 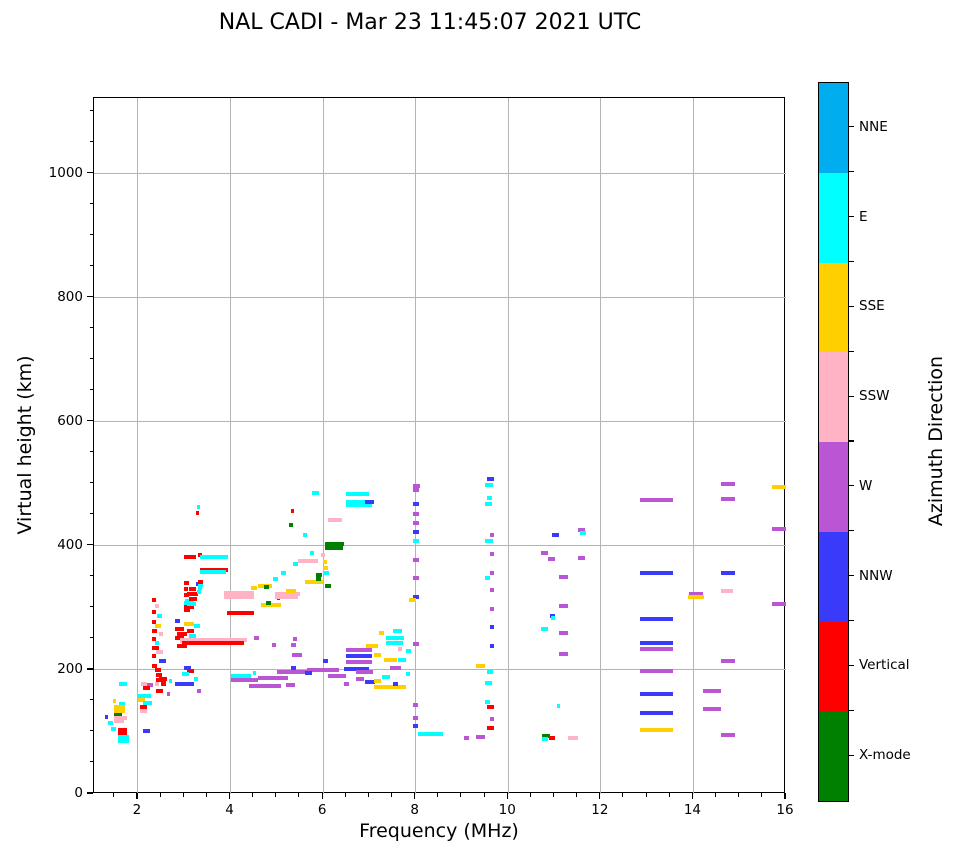 What do you see at coordinates (600, 810) in the screenshot?
I see `x-tick-label: 12` at bounding box center [600, 810].